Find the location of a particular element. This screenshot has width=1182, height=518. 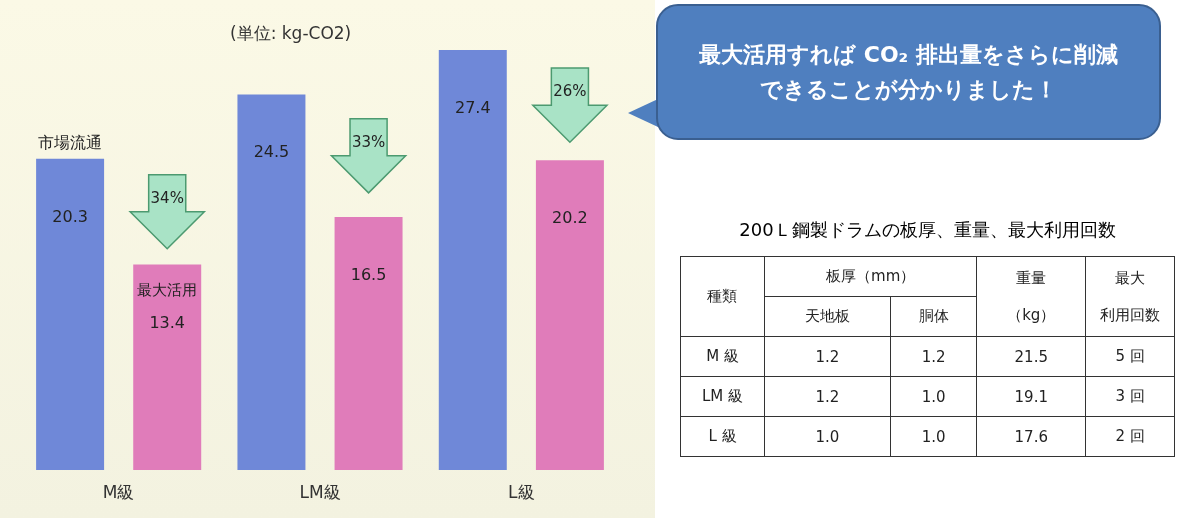

series-label: 市場流通 is located at coordinates (70, 142).